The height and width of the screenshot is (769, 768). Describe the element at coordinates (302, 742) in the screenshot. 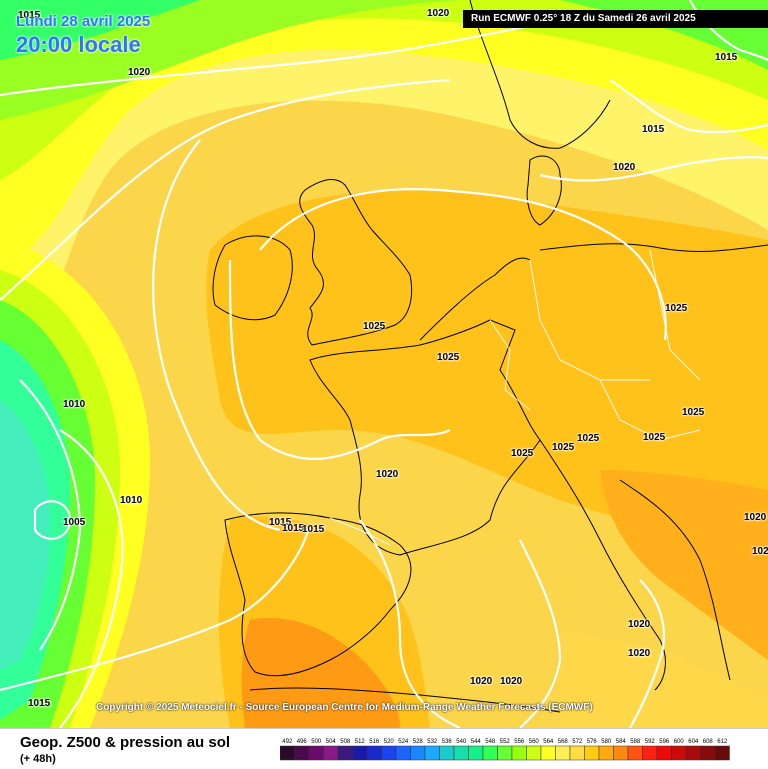

I see `legend-tick-label: 496` at that location.